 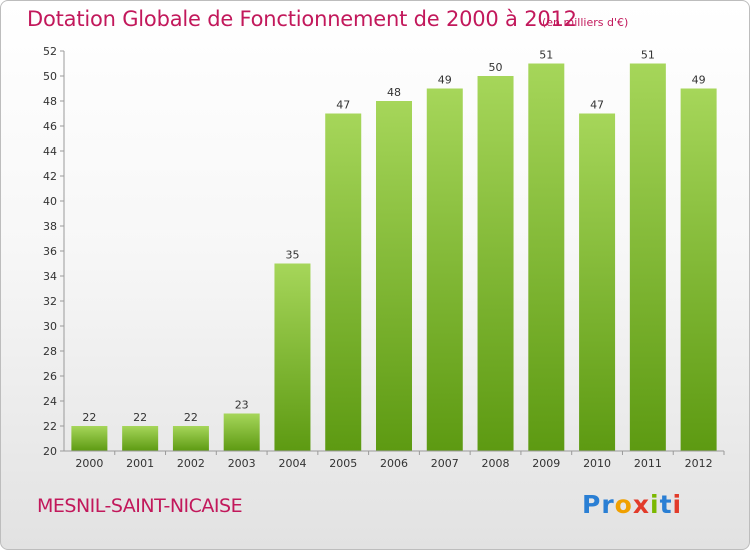 I want to click on value-label: 23, so click(x=242, y=405).